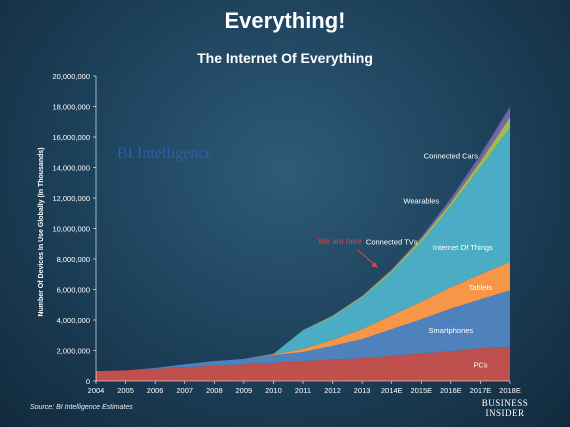 Image resolution: width=570 pixels, height=427 pixels. What do you see at coordinates (505, 413) in the screenshot?
I see `brand-line-2: INSIDER` at bounding box center [505, 413].